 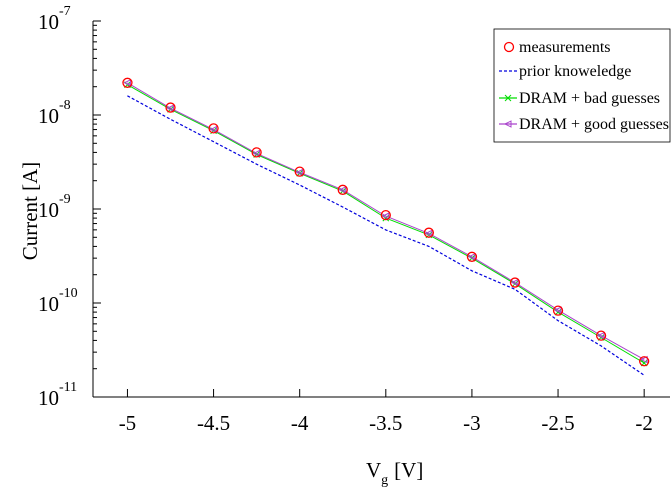 I want to click on x-tick-label: -5, so click(x=128, y=423).